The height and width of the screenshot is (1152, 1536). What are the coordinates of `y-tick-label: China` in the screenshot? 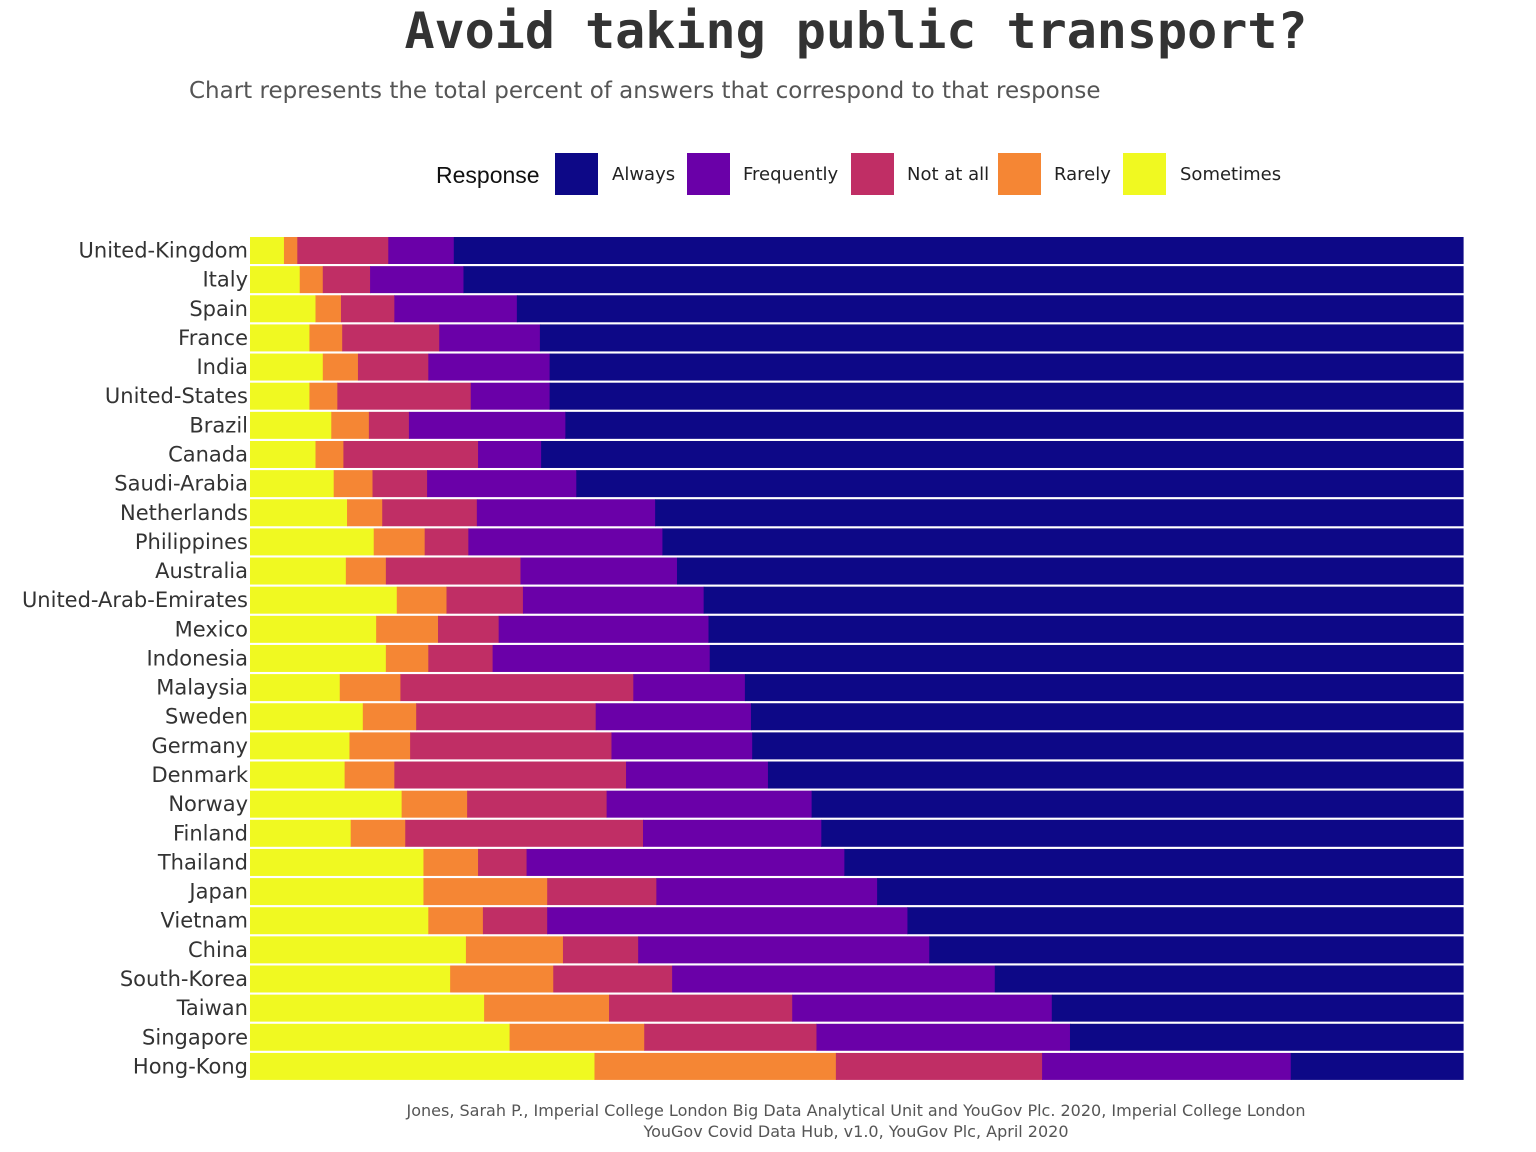 It's located at (218, 950).